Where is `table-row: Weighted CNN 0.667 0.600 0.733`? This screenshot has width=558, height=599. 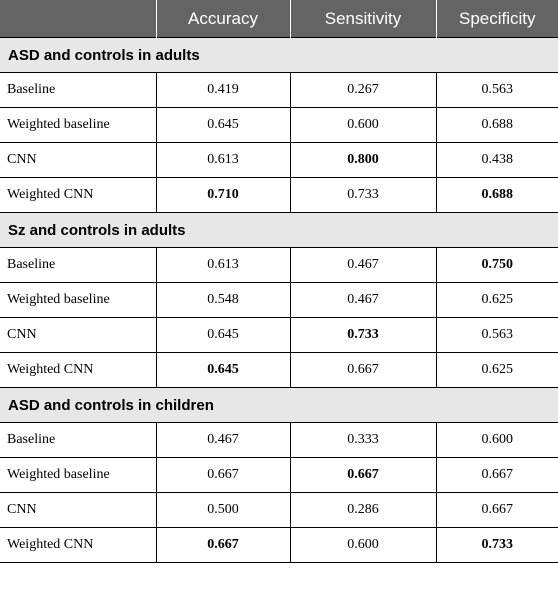
table-row: Weighted CNN 0.667 0.600 0.733 is located at coordinates (279, 545).